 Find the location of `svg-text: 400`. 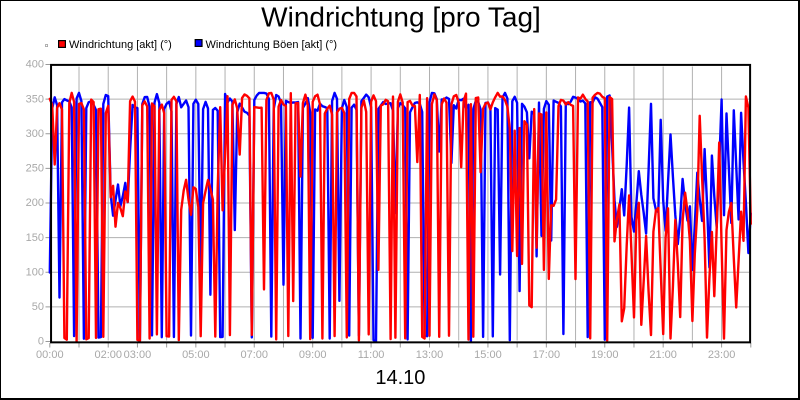

svg-text: 400 is located at coordinates (35, 65).